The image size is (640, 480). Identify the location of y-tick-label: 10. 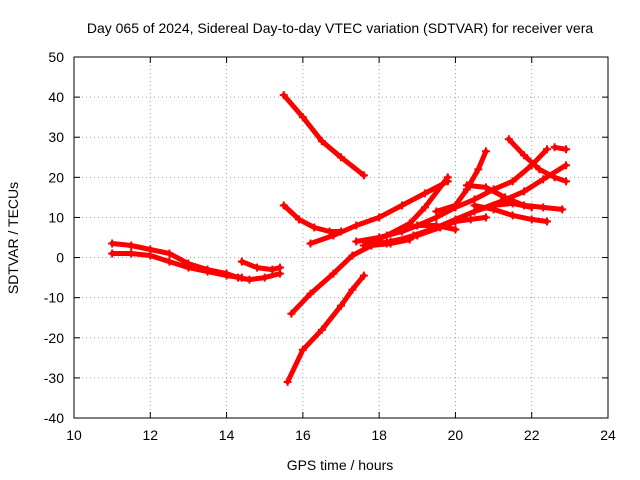
(56, 217).